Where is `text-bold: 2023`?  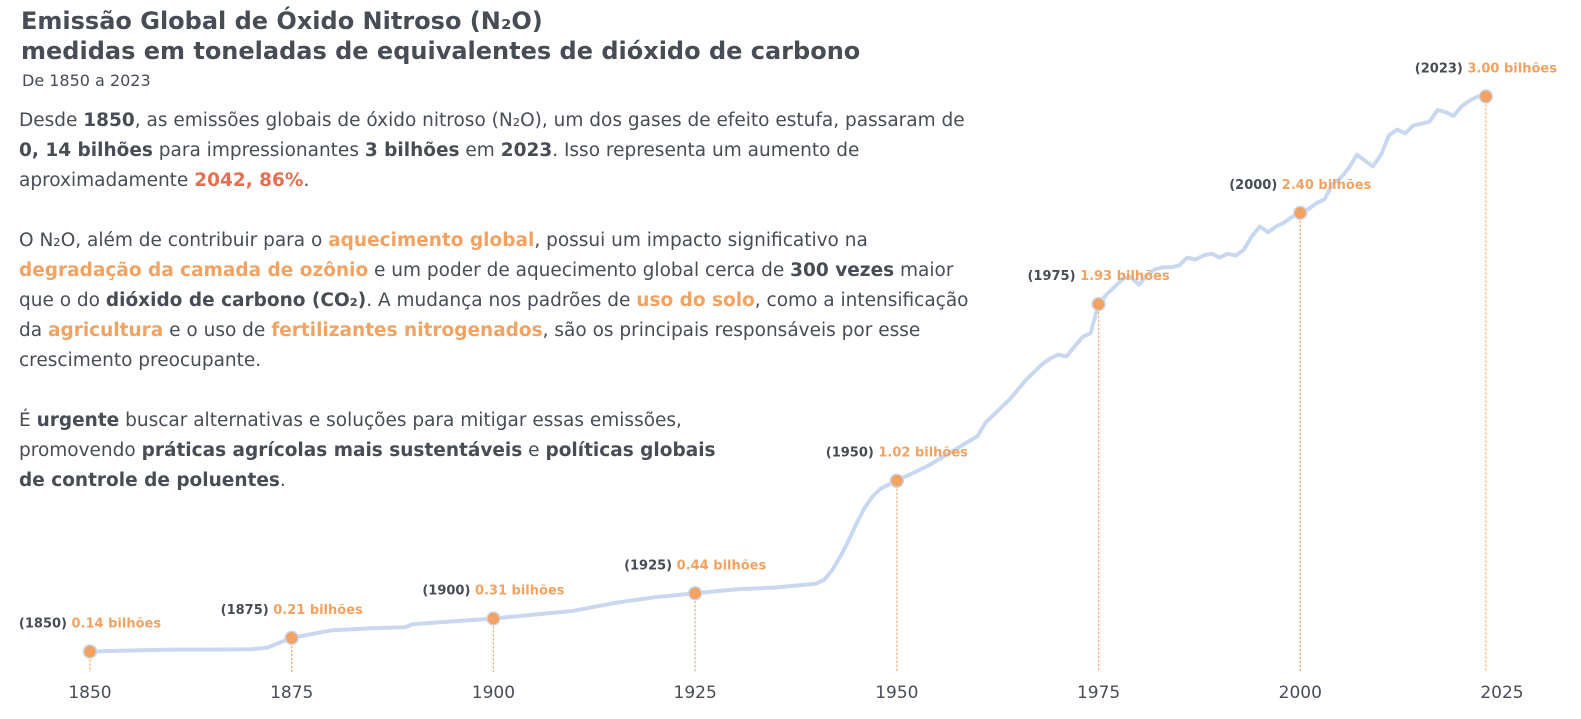 text-bold: 2023 is located at coordinates (526, 150).